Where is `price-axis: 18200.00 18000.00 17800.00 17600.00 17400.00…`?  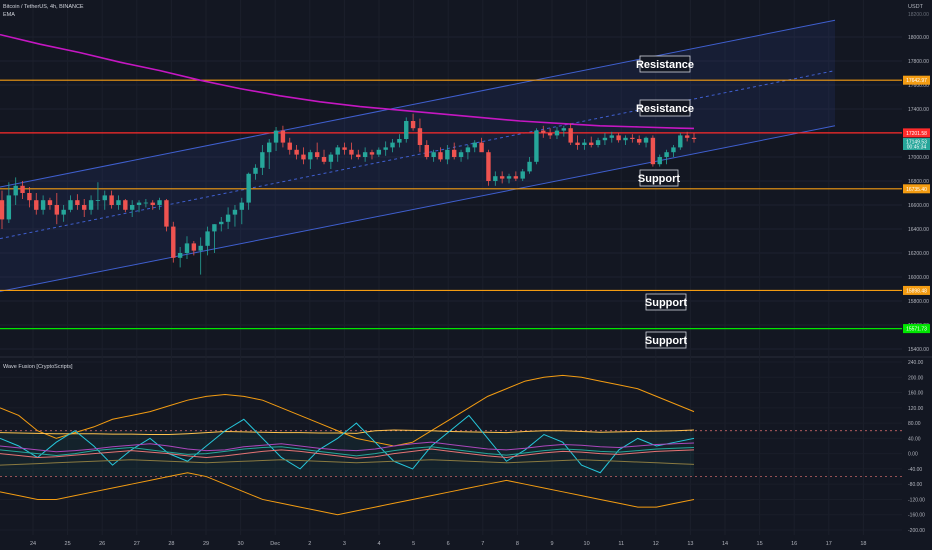
price-axis: 18200.00 18000.00 17800.00 17600.00 17400.00… is located at coordinates (918, 182).